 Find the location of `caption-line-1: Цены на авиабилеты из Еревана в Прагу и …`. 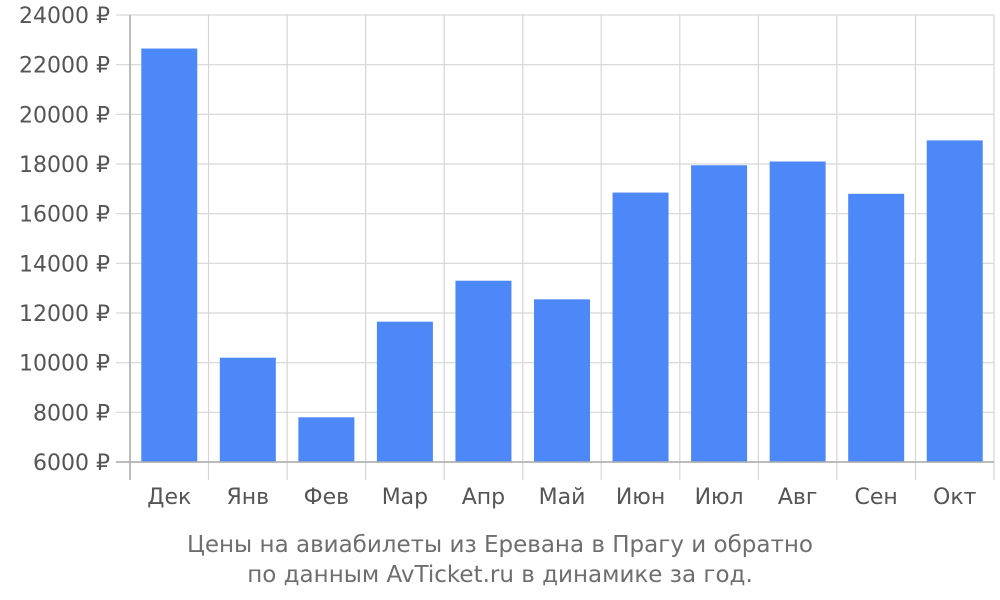

caption-line-1: Цены на авиабилеты из Еревана в Прагу и … is located at coordinates (500, 545).